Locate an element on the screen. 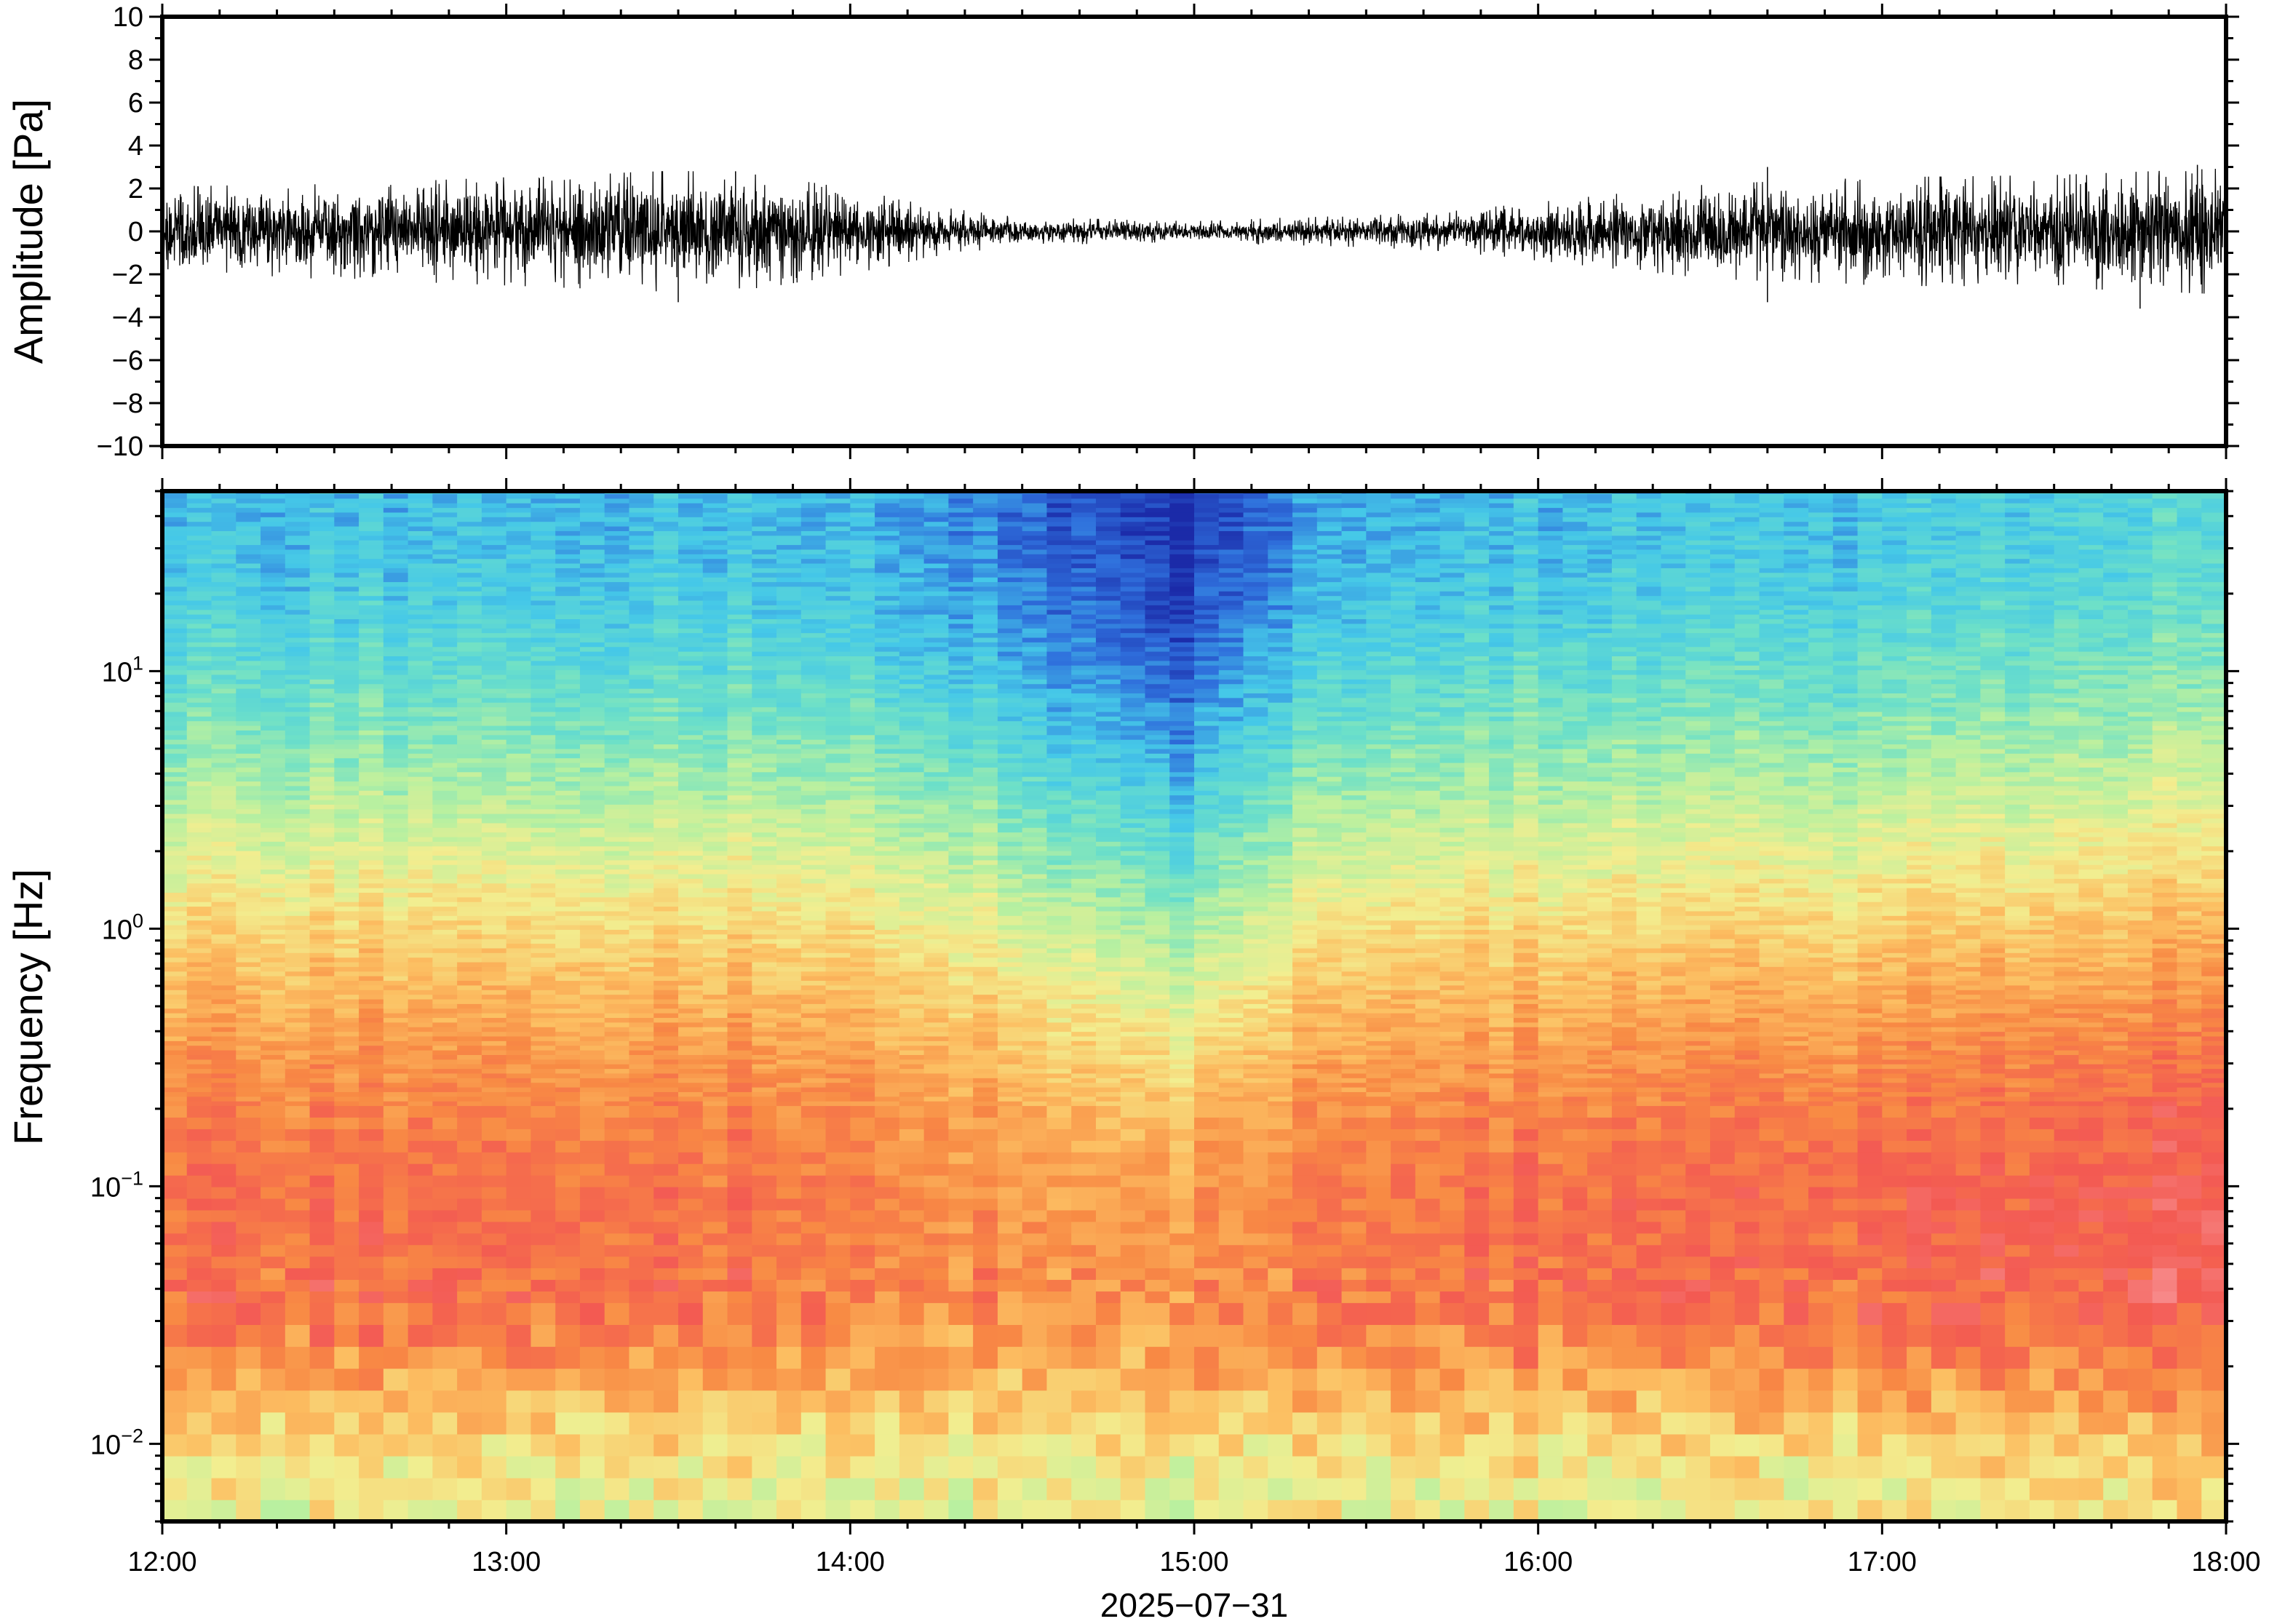 The image size is (2269, 1624). waveform-trace is located at coordinates (1194, 236).